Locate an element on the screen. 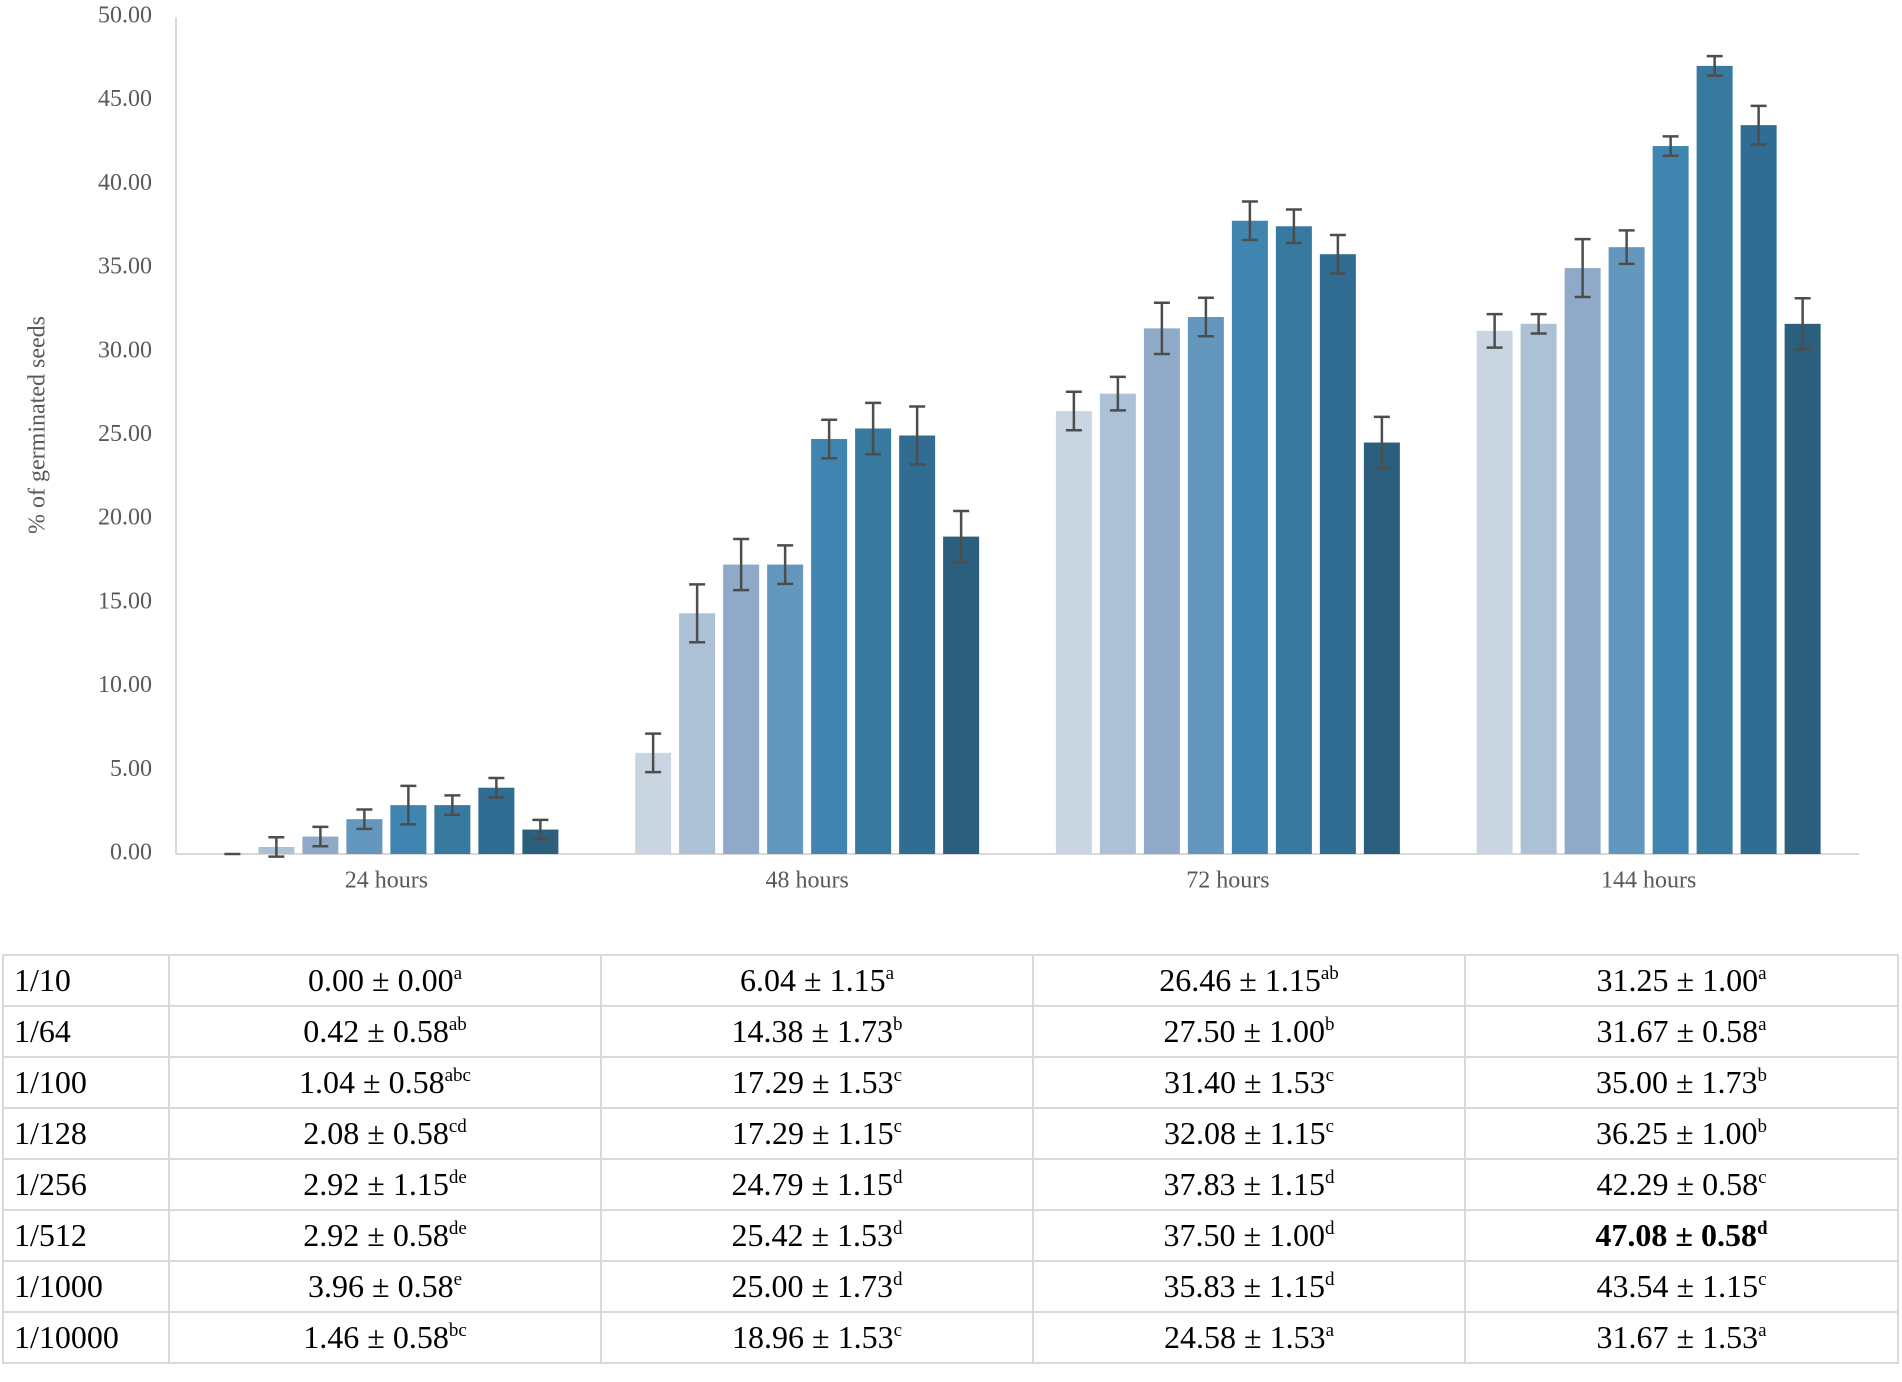 Image resolution: width=1902 pixels, height=1382 pixels. value-label: 35.83 ± 1.15 is located at coordinates (1244, 1286).